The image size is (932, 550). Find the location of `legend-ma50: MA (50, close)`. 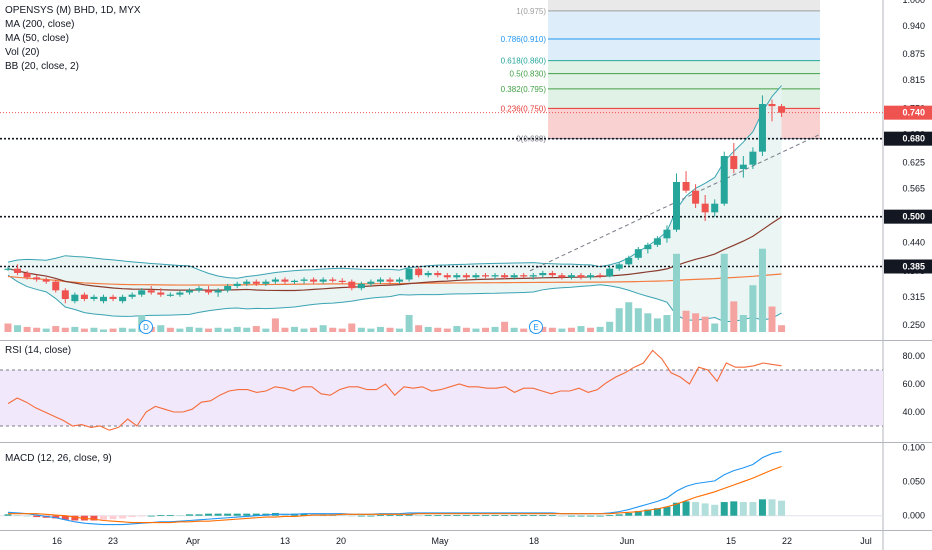

legend-ma50: MA (50, close) is located at coordinates (37, 38).